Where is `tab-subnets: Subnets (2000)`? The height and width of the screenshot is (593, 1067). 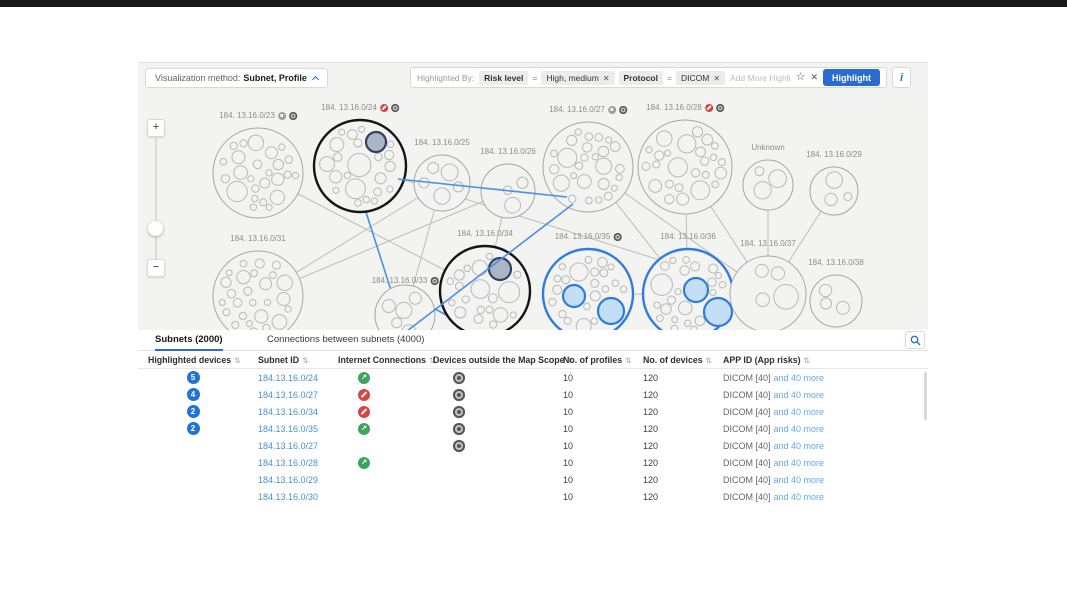
tab-subnets: Subnets (2000) is located at coordinates (189, 340).